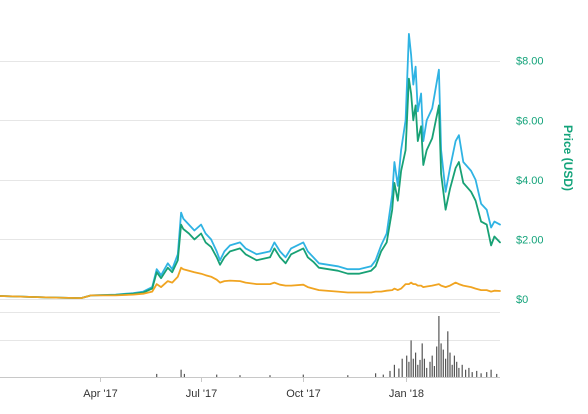 The width and height of the screenshot is (588, 414). I want to click on x-tick-label: Jul '17, so click(201, 394).